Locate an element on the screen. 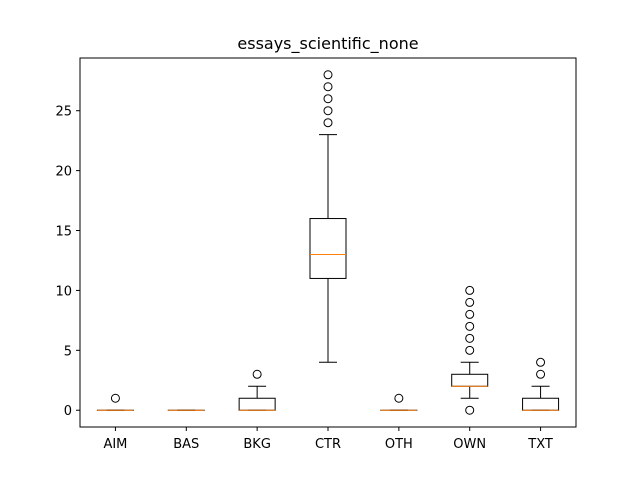  y-axis-ticks: 0 5 10 15 20 25 is located at coordinates (67, 262).